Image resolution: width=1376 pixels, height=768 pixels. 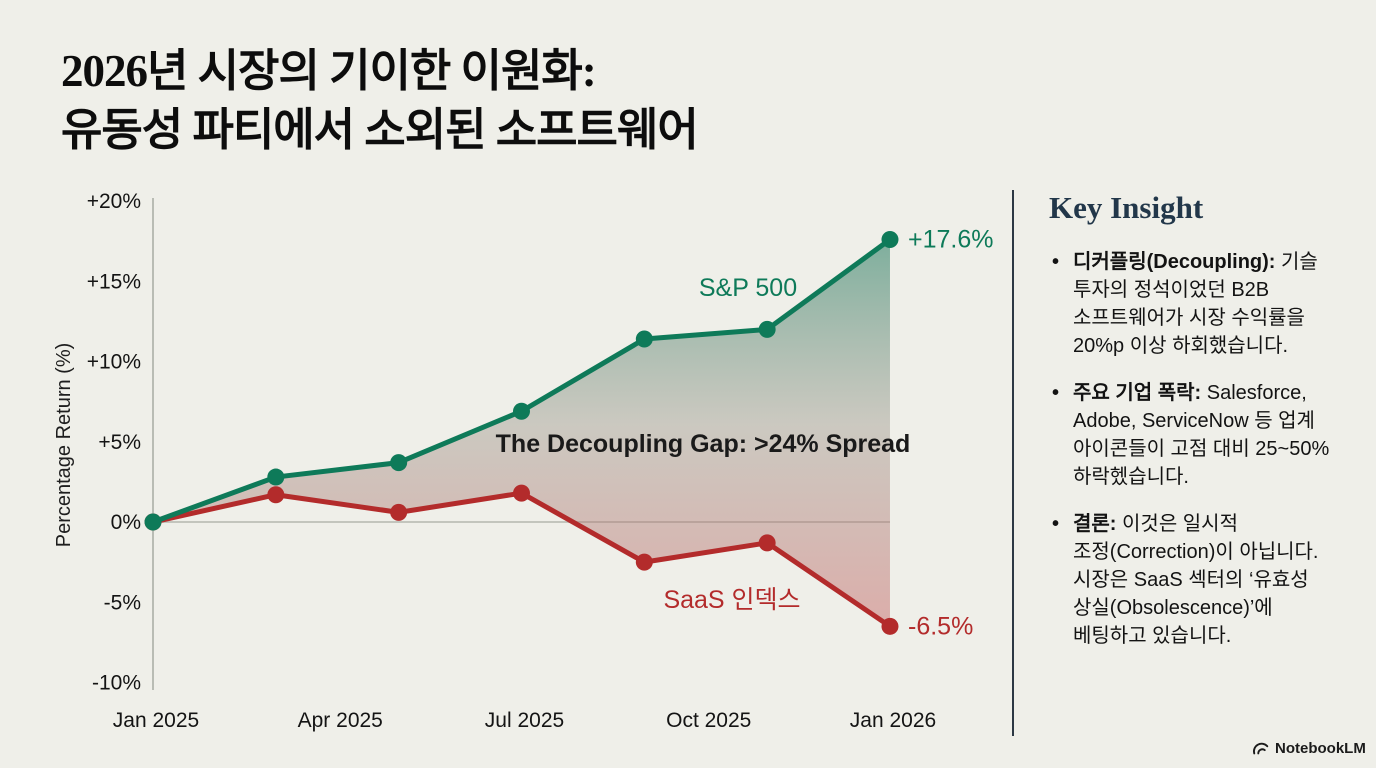 What do you see at coordinates (1177, 524) in the screenshot?
I see `bullet-text: 이것은 일시적` at bounding box center [1177, 524].